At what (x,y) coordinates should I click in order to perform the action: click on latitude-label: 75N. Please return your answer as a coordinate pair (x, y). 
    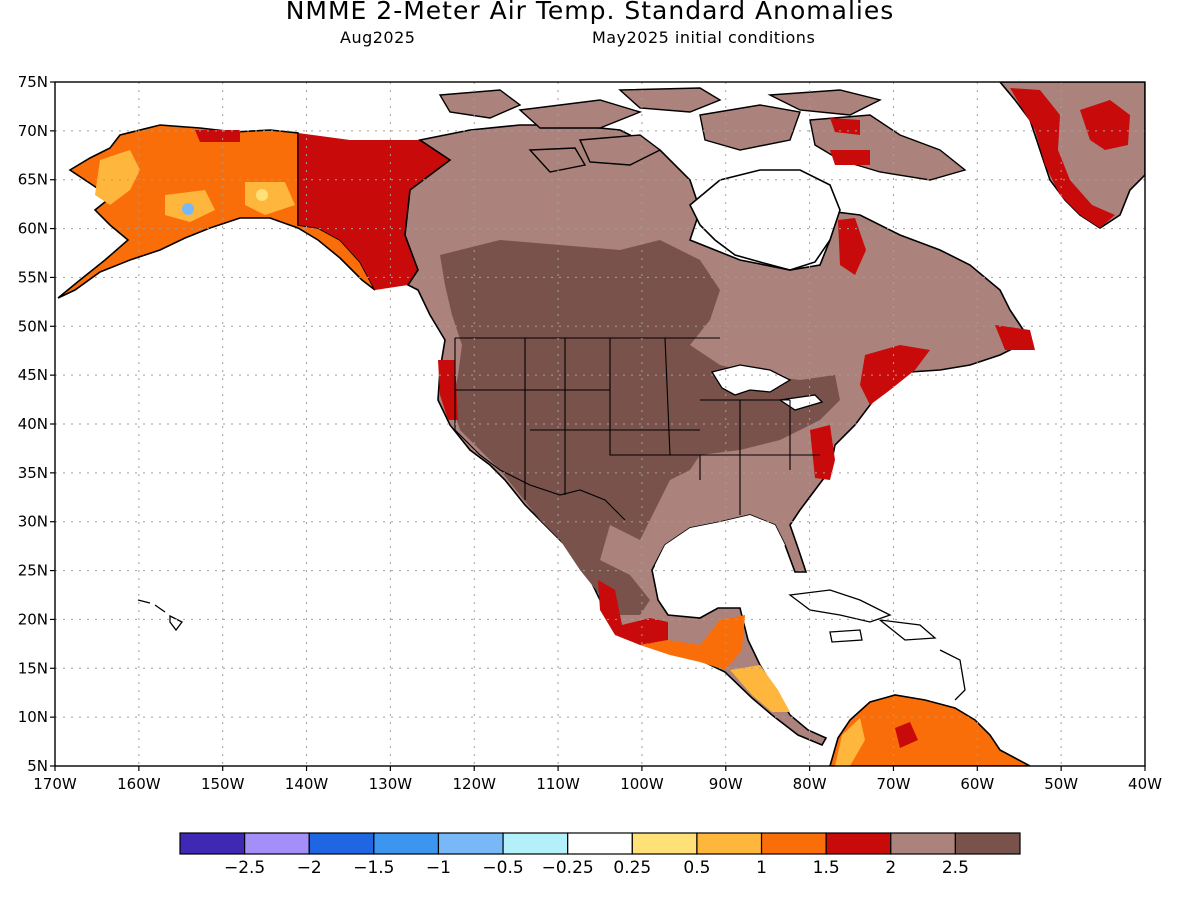
    Looking at the image, I should click on (33, 82).